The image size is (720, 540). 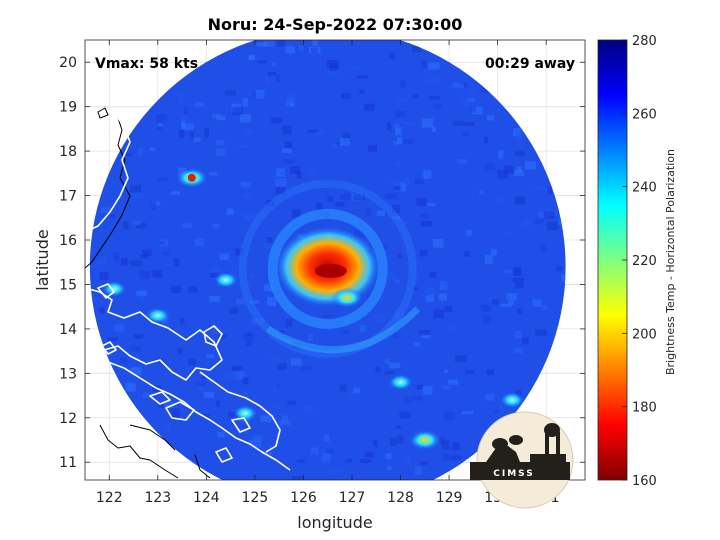 I want to click on x-tick-label: 124, so click(x=206, y=498).